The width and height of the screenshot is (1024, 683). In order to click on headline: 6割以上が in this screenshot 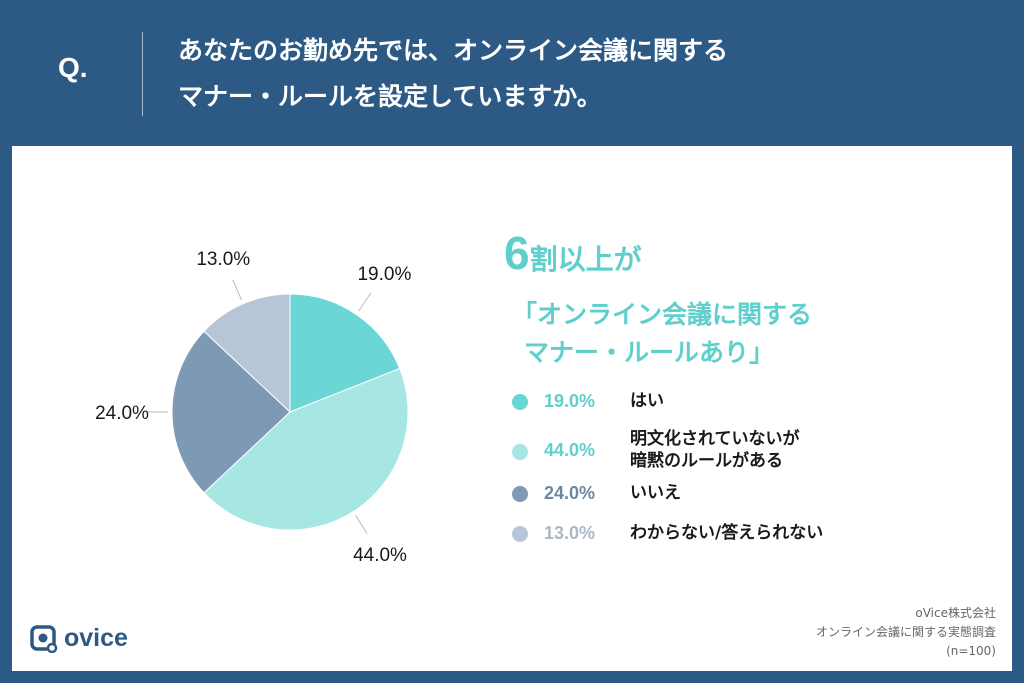, I will do `click(573, 253)`.